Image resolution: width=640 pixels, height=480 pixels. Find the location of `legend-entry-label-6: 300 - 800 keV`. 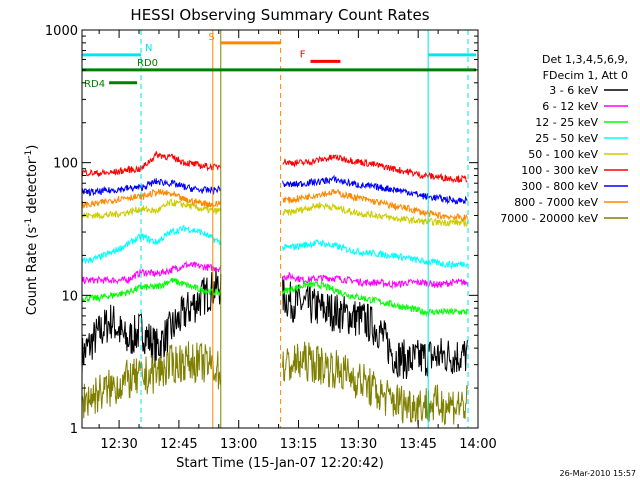

legend-entry-label-6: 300 - 800 keV is located at coordinates (559, 186).